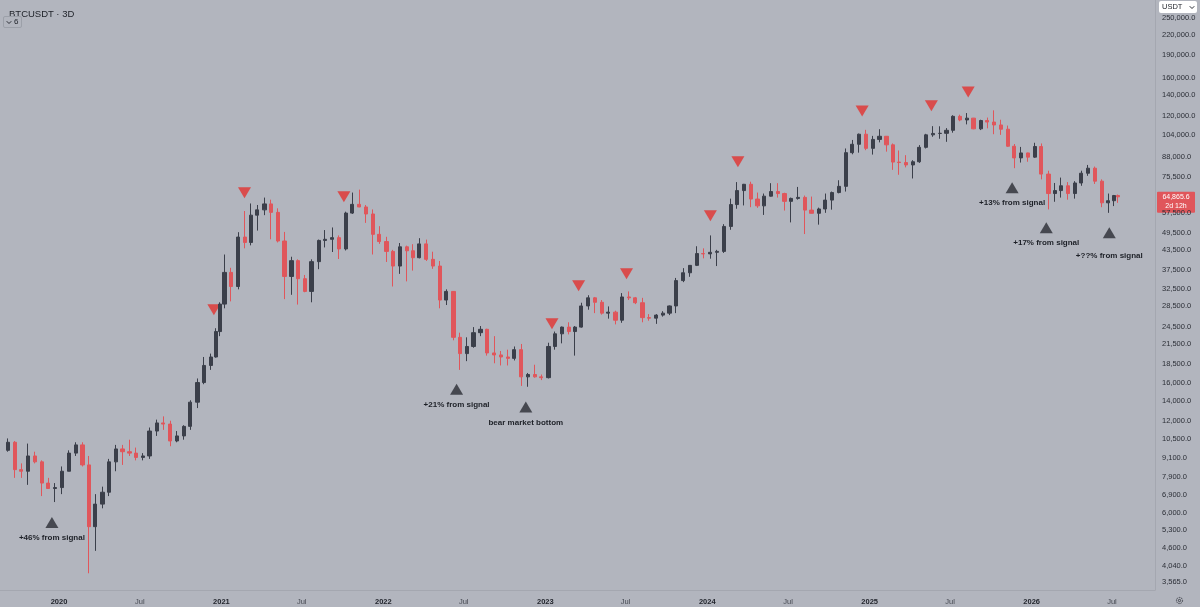 The height and width of the screenshot is (607, 1200). I want to click on annotation: +17% from signal, so click(1046, 243).